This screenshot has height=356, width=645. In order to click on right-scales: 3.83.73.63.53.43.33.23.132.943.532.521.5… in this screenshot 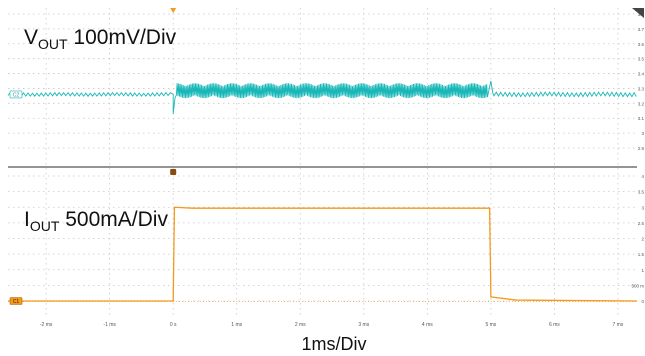, I will do `click(637, 158)`.